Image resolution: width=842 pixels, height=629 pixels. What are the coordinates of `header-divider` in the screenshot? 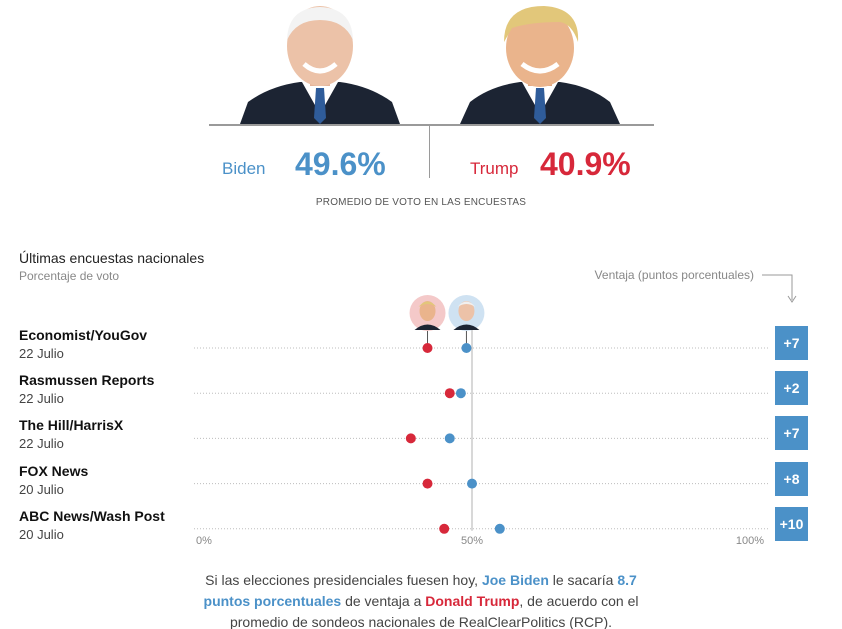 It's located at (429, 151).